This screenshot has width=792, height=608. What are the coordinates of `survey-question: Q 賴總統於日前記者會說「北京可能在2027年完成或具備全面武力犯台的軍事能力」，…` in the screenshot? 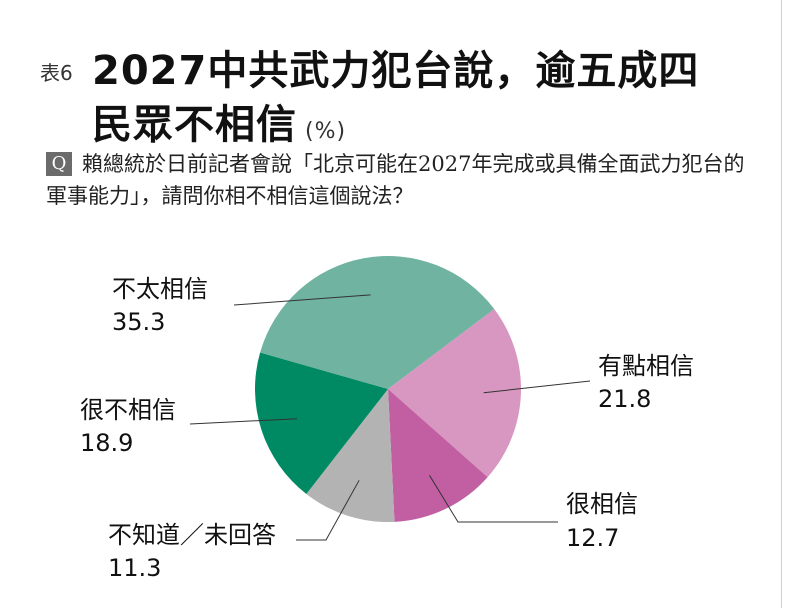 It's located at (396, 180).